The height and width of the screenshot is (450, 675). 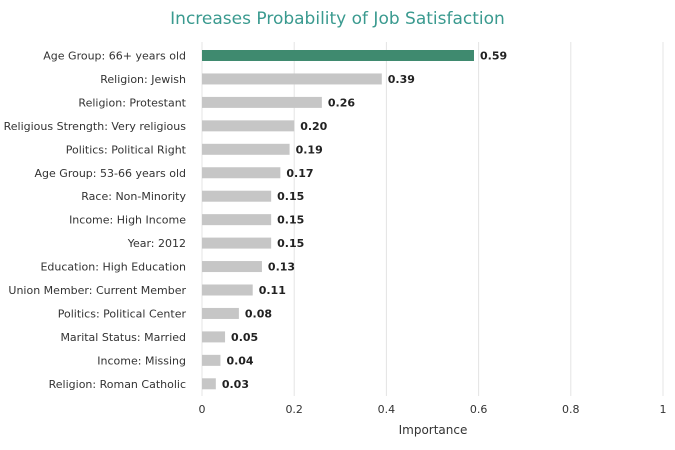 What do you see at coordinates (141, 360) in the screenshot?
I see `category-label: Income: Missing` at bounding box center [141, 360].